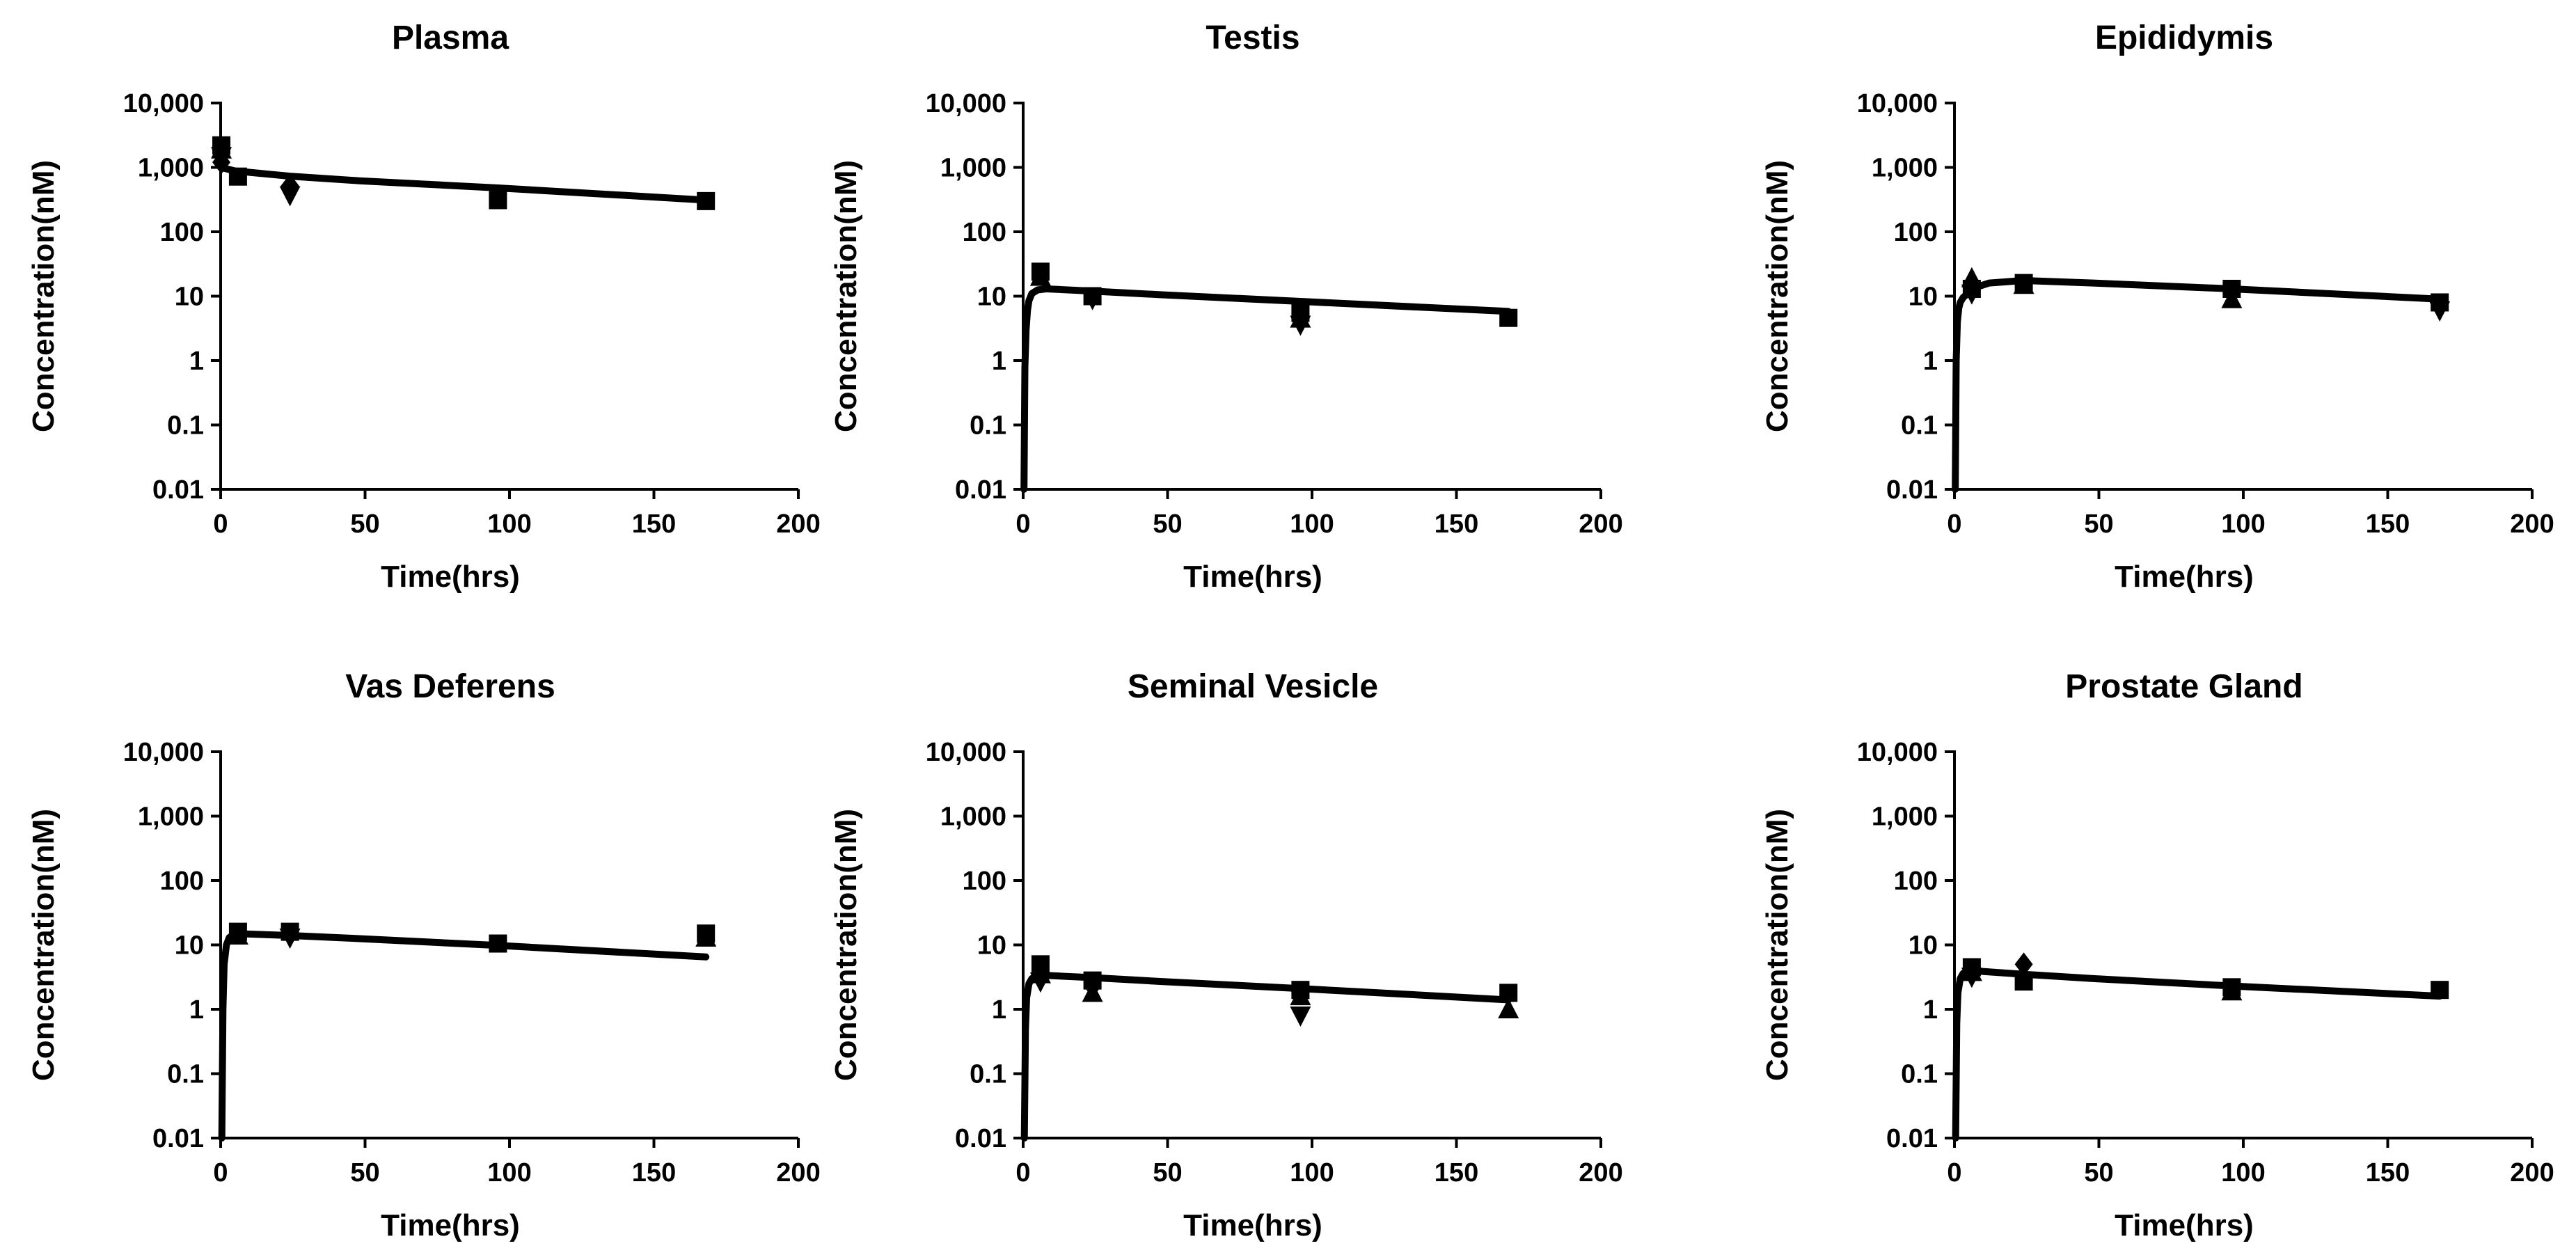 The width and height of the screenshot is (2576, 1255). I want to click on panel-title: Plasma, so click(450, 38).